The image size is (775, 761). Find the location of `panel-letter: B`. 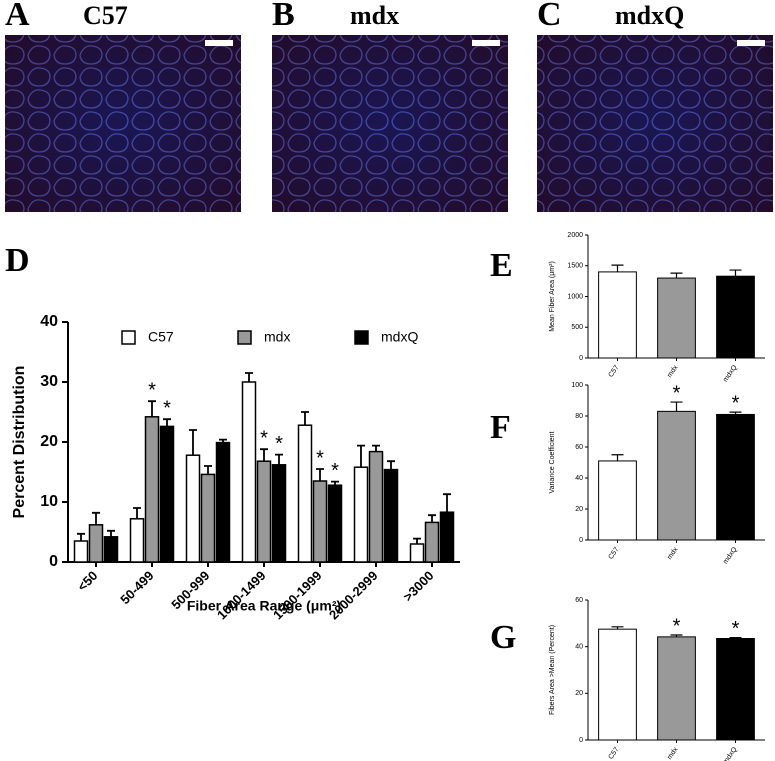

panel-letter: B is located at coordinates (283, 16).